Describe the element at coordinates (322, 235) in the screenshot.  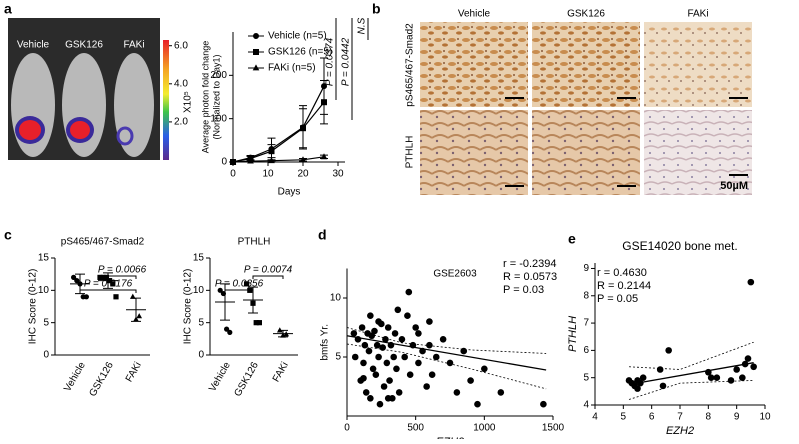
I see `panel-label: d` at that location.